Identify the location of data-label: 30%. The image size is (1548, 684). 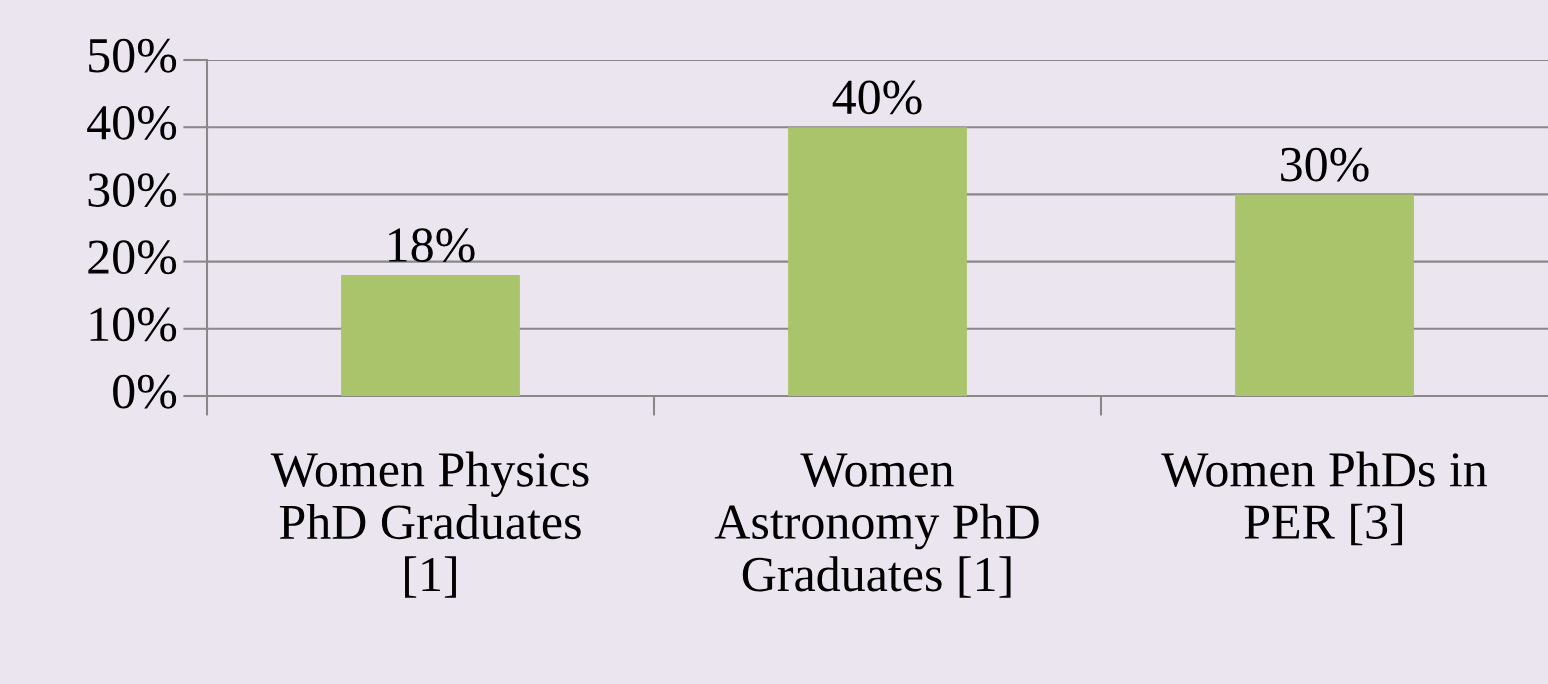
(1325, 164).